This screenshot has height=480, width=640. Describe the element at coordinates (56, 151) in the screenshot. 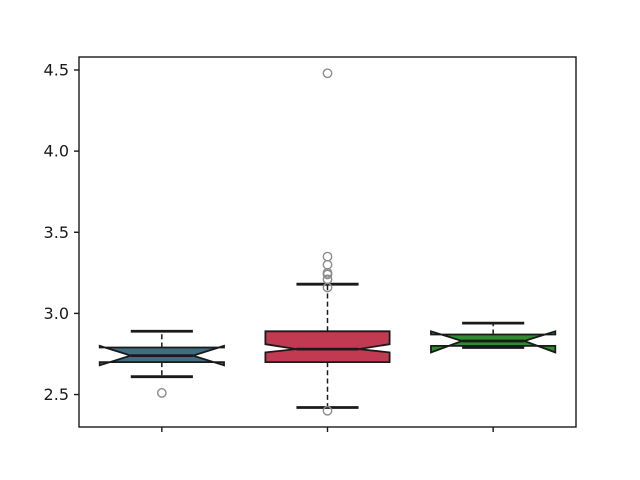

I see `y-tick-label: 4.0` at that location.